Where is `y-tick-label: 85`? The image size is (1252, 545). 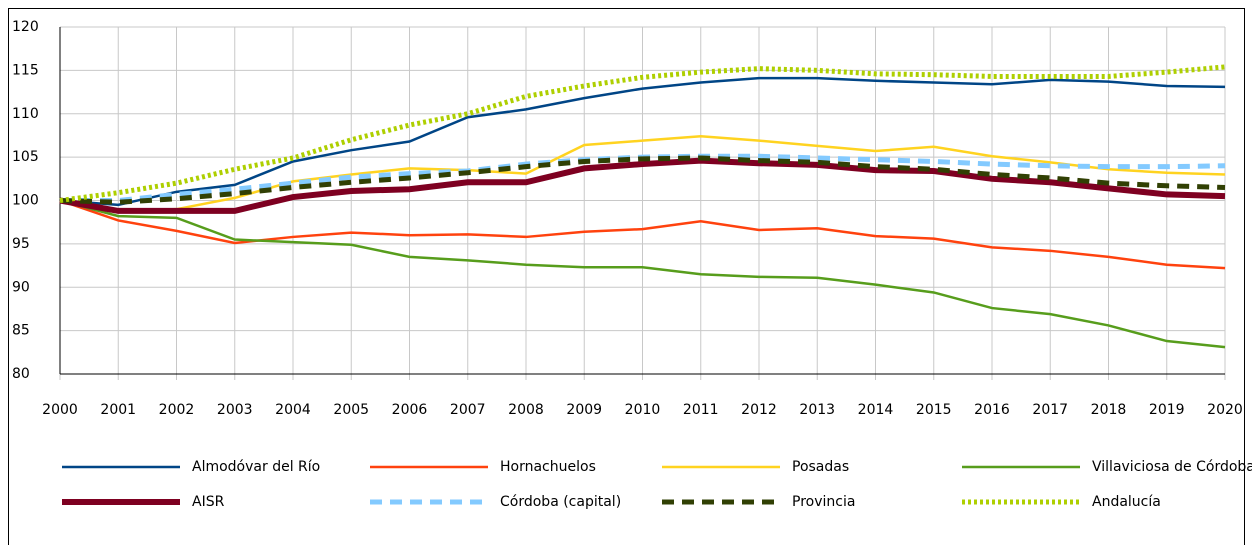 y-tick-label: 85 is located at coordinates (21, 331).